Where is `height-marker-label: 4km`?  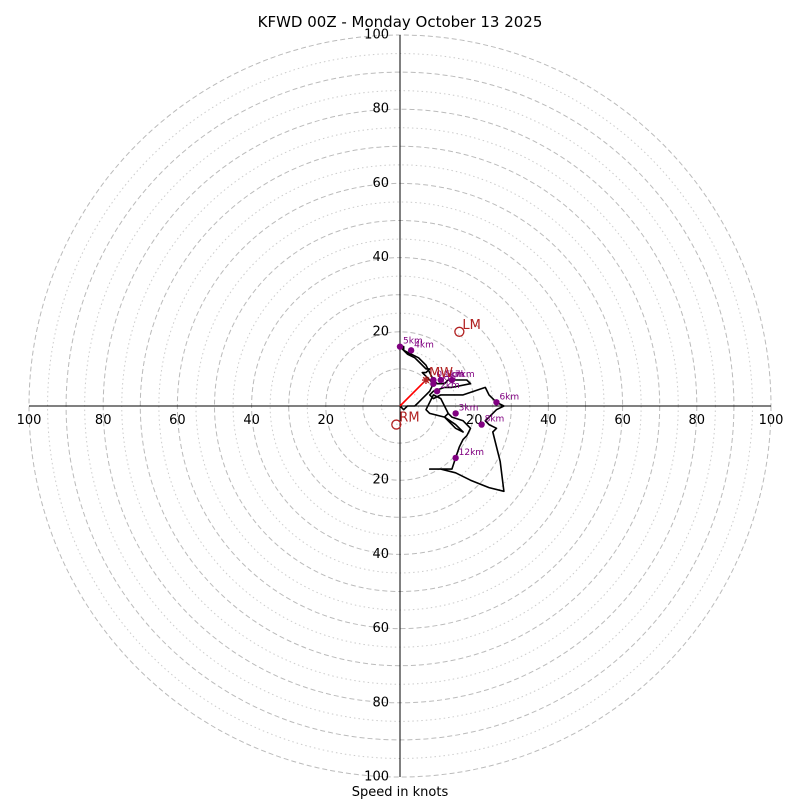
height-marker-label: 4km is located at coordinates (424, 345).